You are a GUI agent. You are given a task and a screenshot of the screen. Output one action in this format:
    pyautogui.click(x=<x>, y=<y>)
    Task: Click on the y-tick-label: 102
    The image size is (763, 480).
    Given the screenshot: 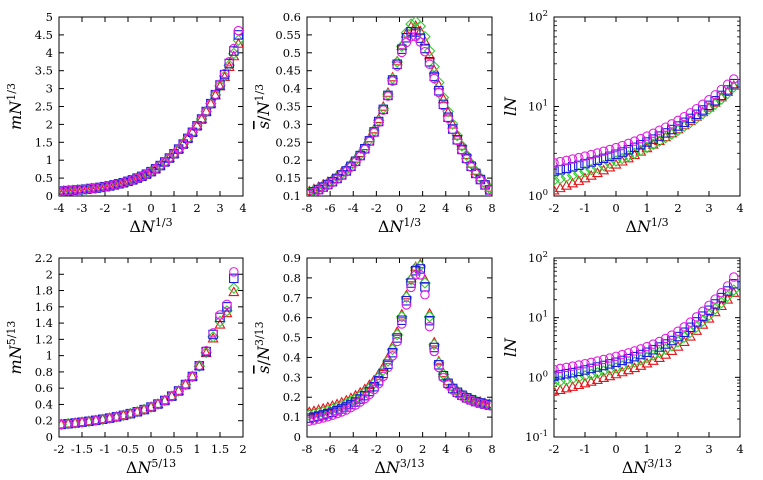 What is the action you would take?
    pyautogui.click(x=538, y=257)
    